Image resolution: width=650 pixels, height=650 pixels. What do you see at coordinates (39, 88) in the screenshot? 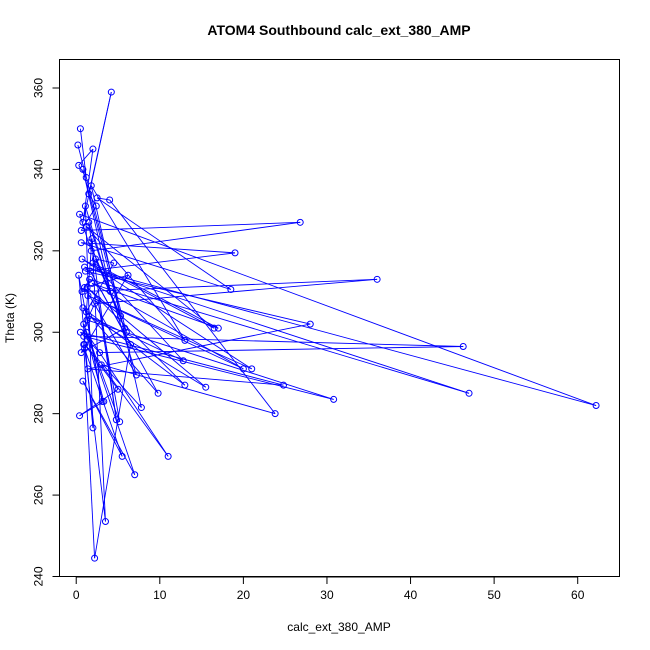
I see `y-tick-label: 360` at bounding box center [39, 88].